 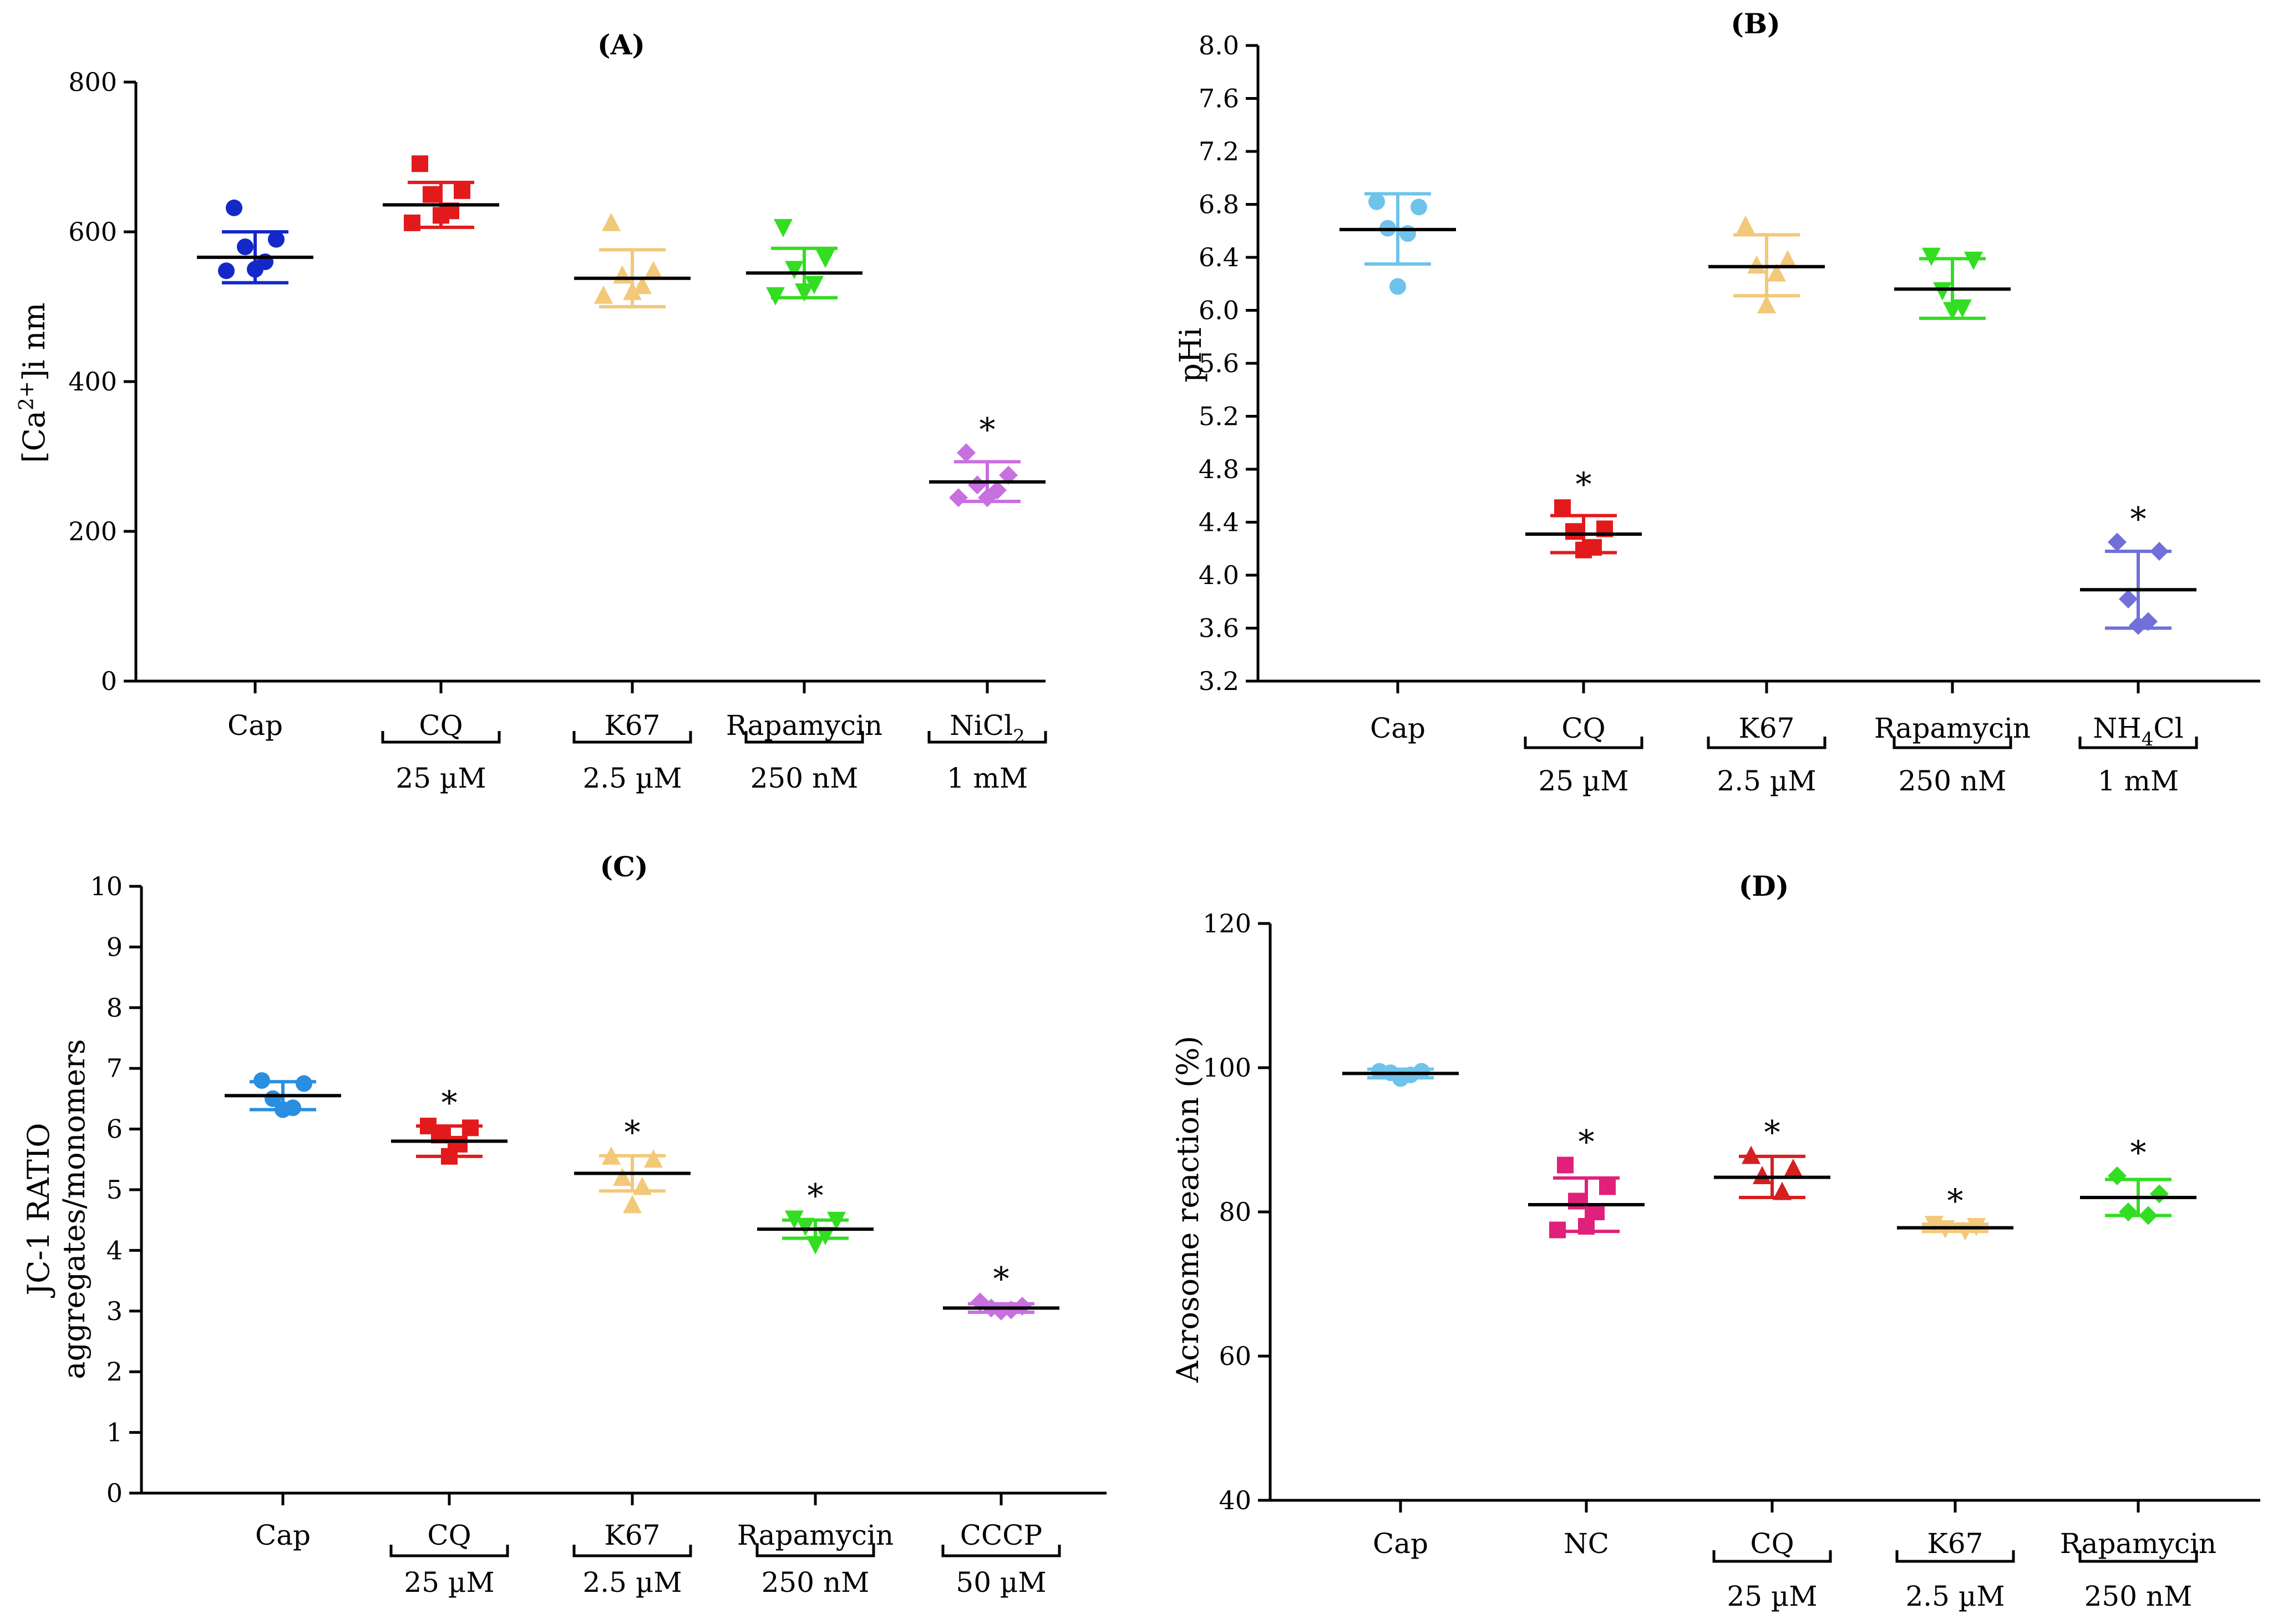 What do you see at coordinates (92, 82) in the screenshot?
I see `y-tick-label: 800` at bounding box center [92, 82].